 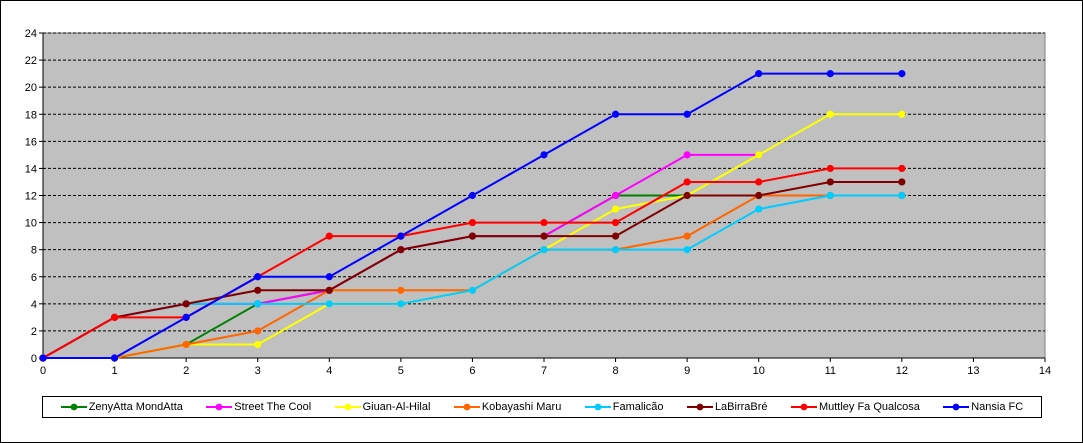 What do you see at coordinates (902, 371) in the screenshot?
I see `x-tick-label: 12` at bounding box center [902, 371].